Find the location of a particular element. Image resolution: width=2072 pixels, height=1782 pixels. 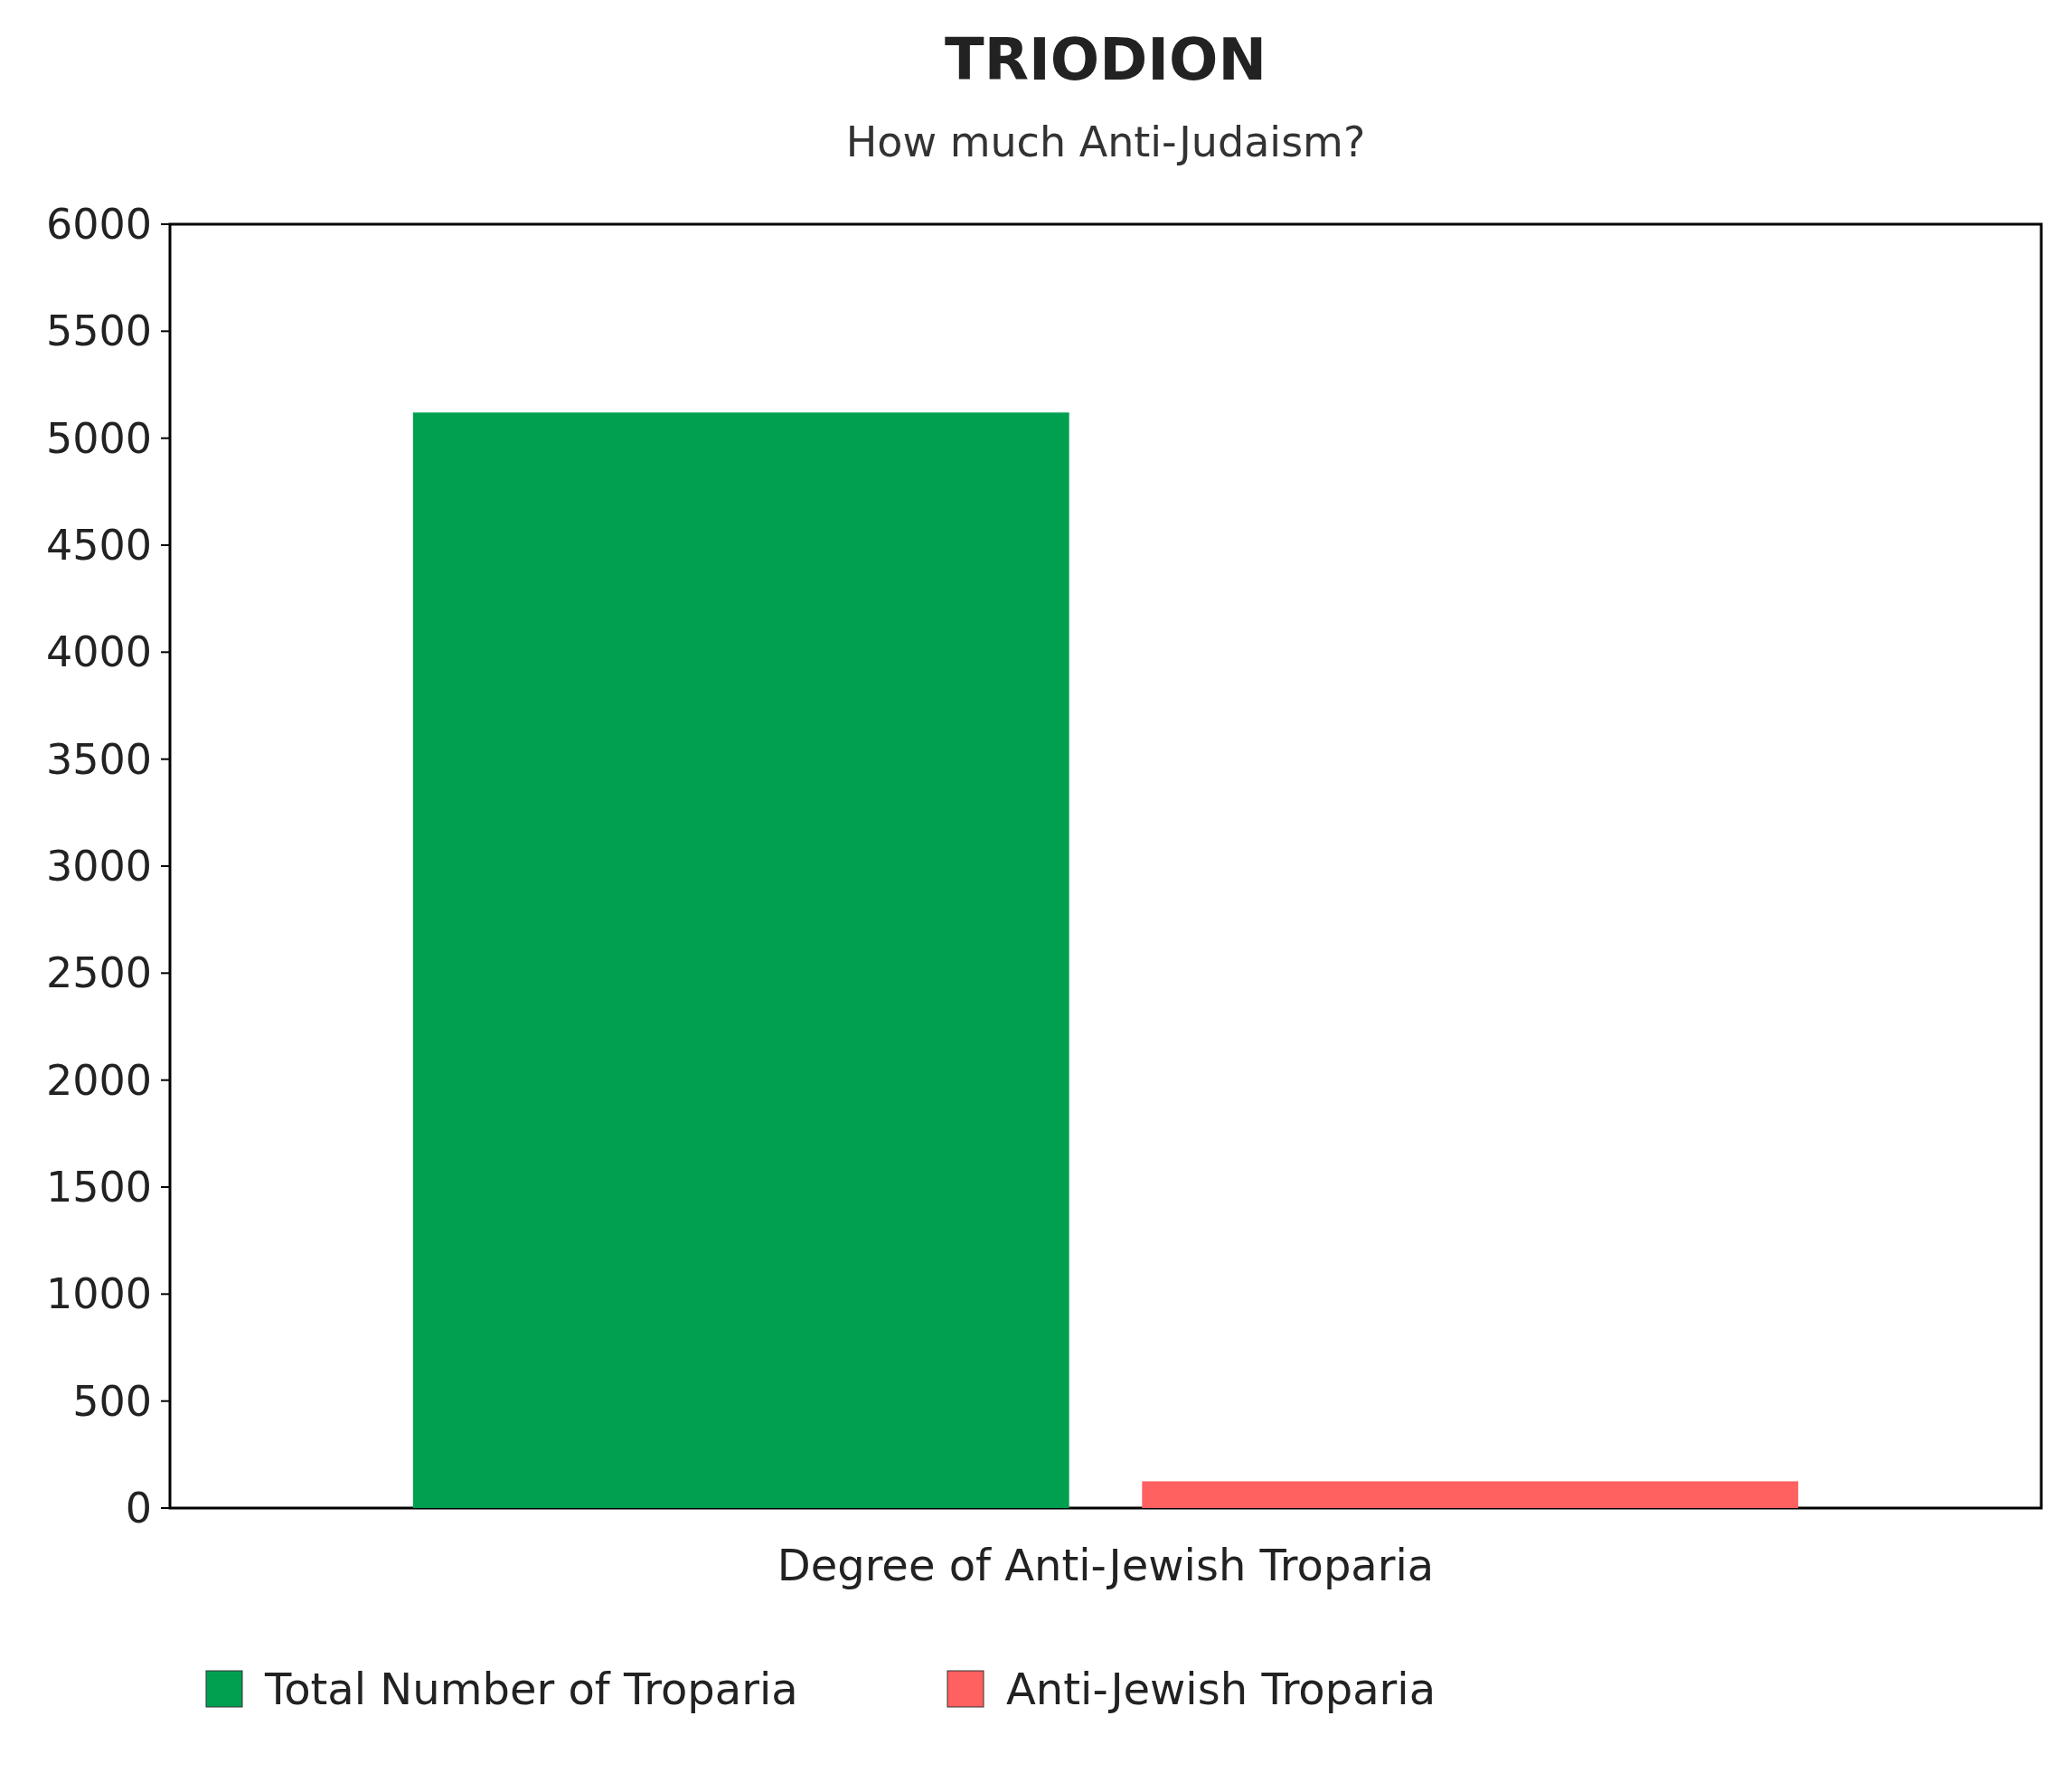

y-tick-label: 3500 is located at coordinates (98, 759).